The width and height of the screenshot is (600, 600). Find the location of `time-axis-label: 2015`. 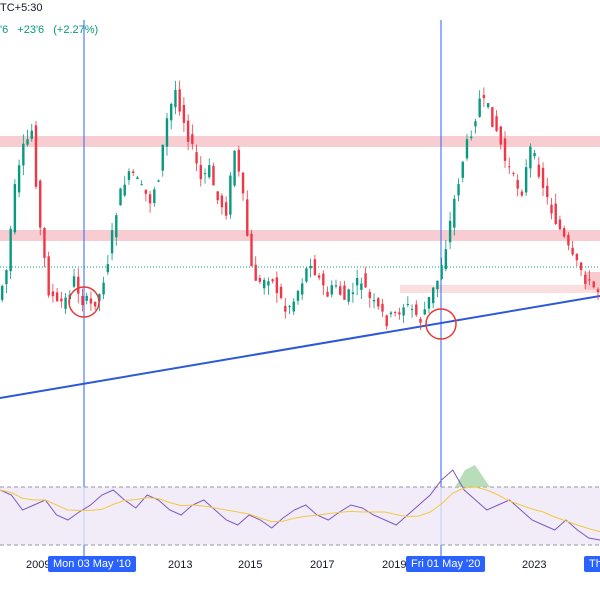

time-axis-label: 2015 is located at coordinates (250, 565).